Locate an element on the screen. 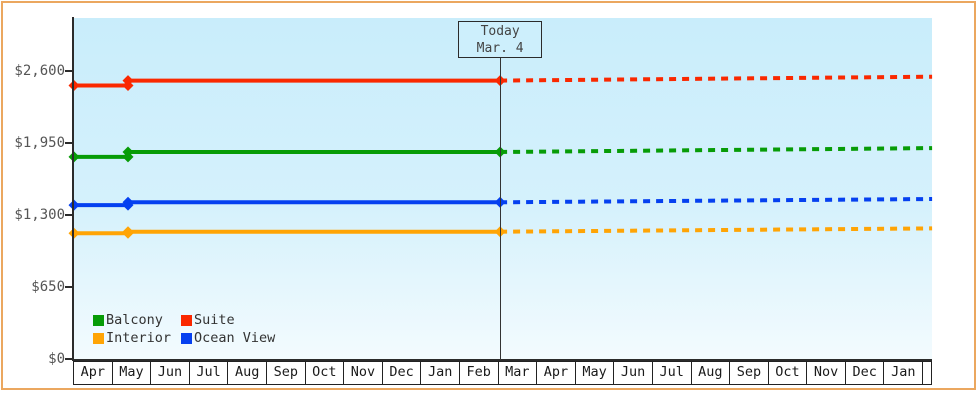  legend-item: Interior is located at coordinates (137, 338).